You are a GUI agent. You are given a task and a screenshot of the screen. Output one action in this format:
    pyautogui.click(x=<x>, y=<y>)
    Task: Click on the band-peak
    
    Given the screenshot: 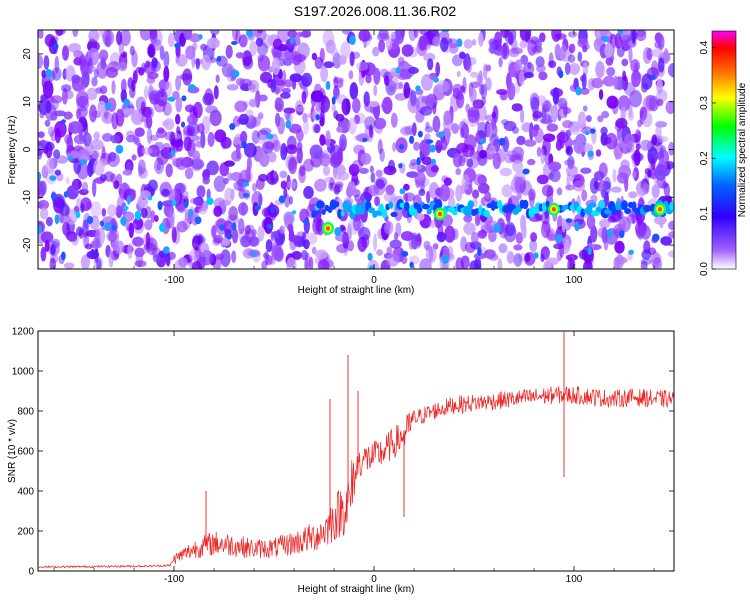 What is the action you would take?
    pyautogui.click(x=328, y=228)
    